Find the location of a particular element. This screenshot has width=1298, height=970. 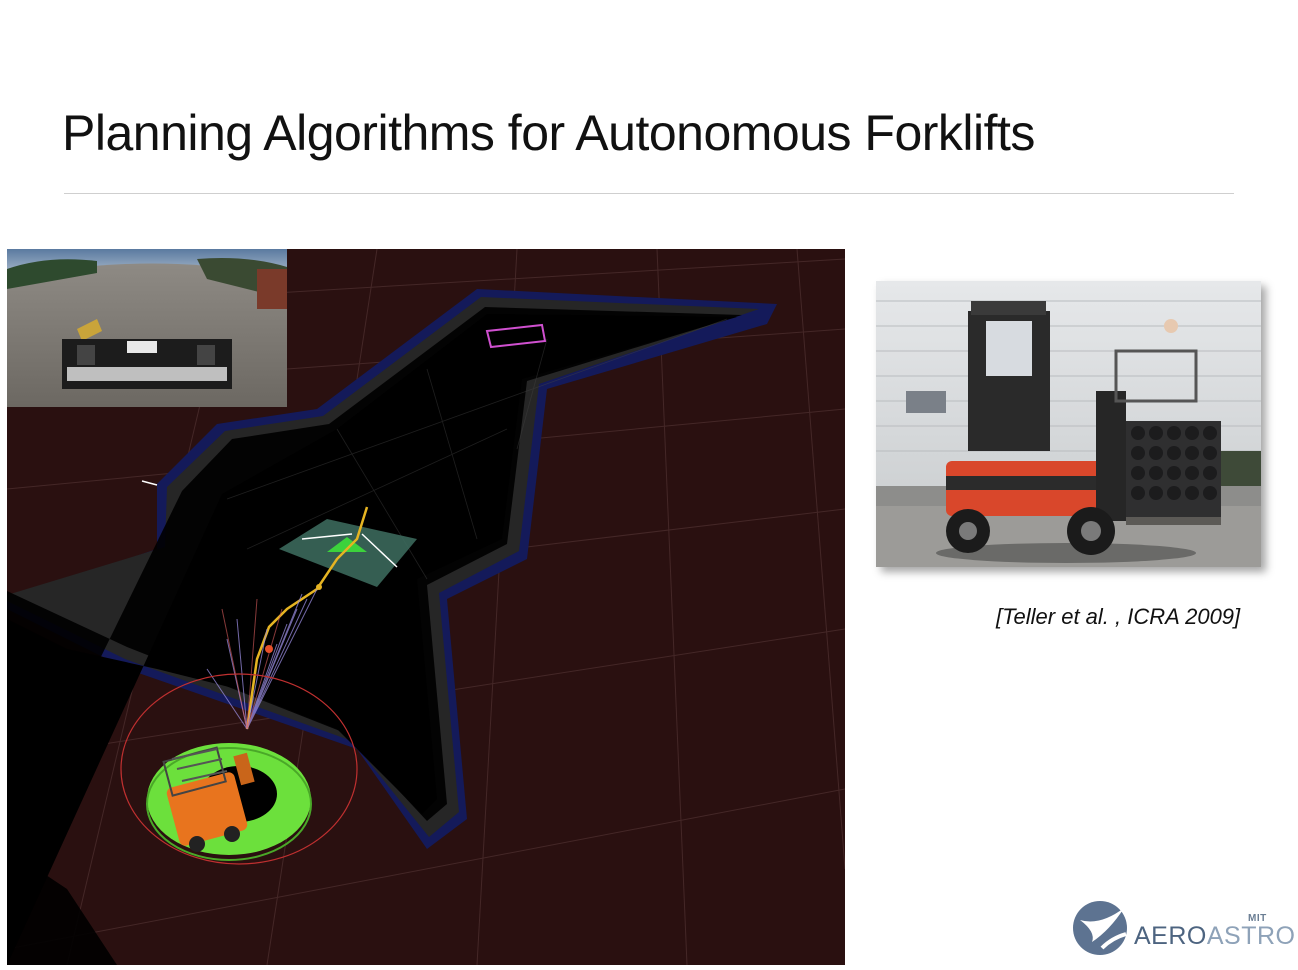

camera-view-inset is located at coordinates (147, 328).